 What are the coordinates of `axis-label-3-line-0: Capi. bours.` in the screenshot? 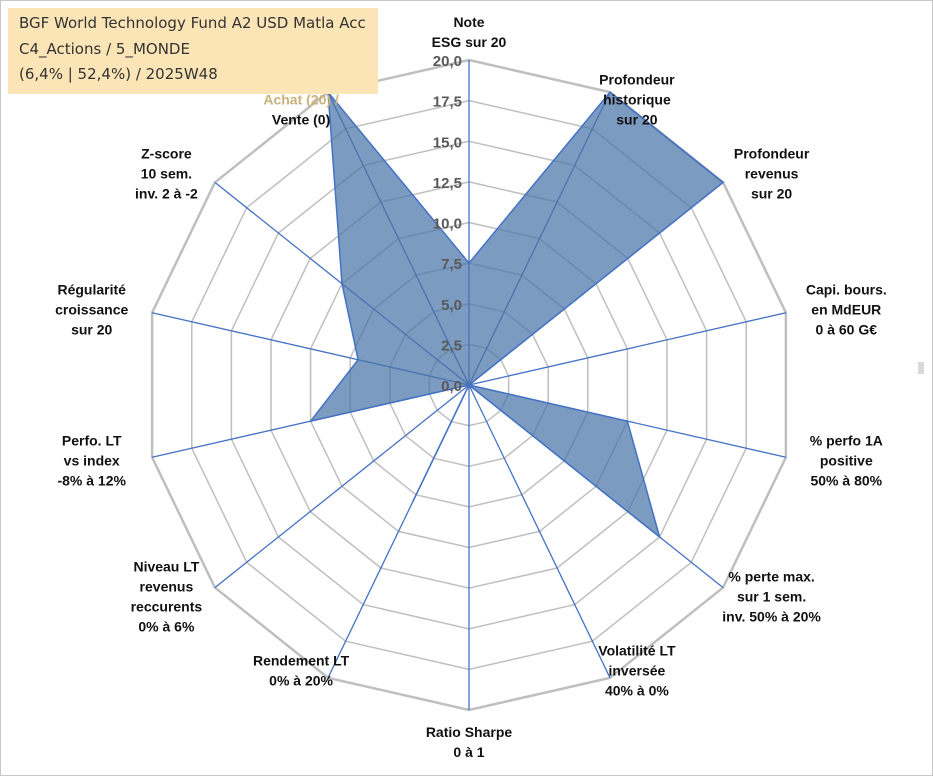 It's located at (846, 290).